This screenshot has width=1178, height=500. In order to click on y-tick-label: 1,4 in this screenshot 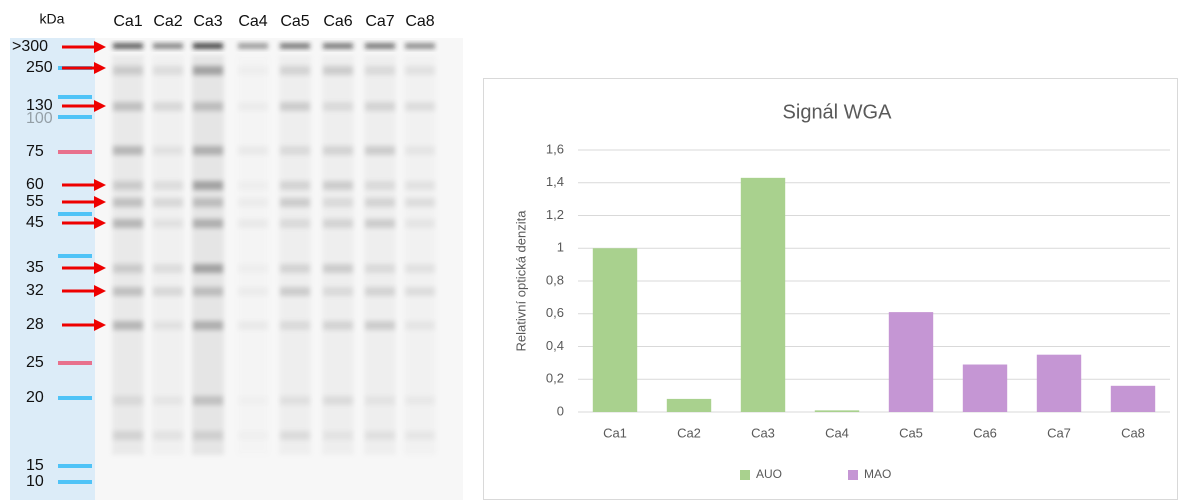, I will do `click(555, 181)`.